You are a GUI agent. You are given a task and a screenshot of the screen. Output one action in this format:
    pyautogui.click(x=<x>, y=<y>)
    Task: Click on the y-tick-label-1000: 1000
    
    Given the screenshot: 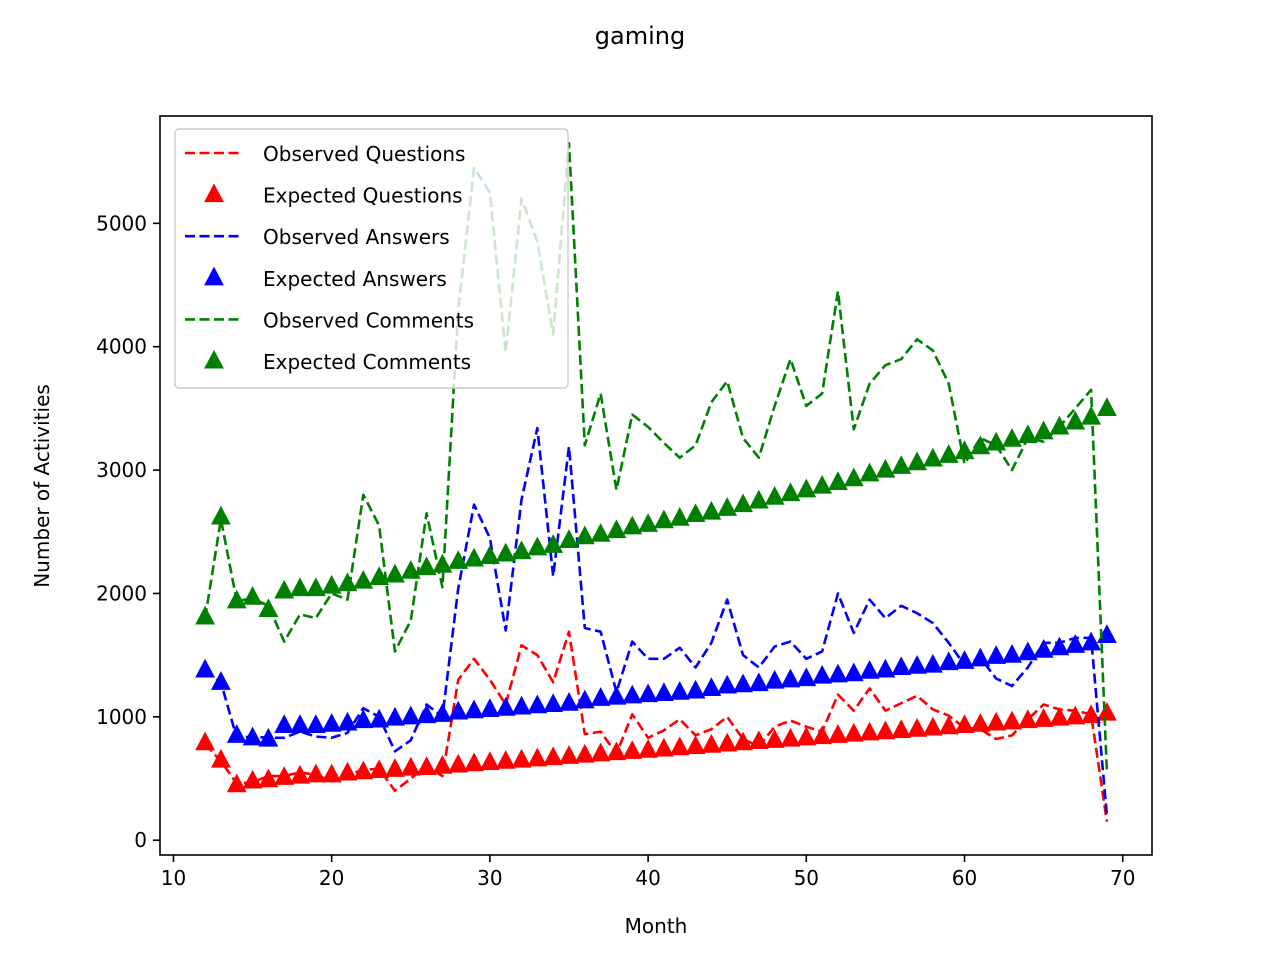 What is the action you would take?
    pyautogui.click(x=121, y=717)
    